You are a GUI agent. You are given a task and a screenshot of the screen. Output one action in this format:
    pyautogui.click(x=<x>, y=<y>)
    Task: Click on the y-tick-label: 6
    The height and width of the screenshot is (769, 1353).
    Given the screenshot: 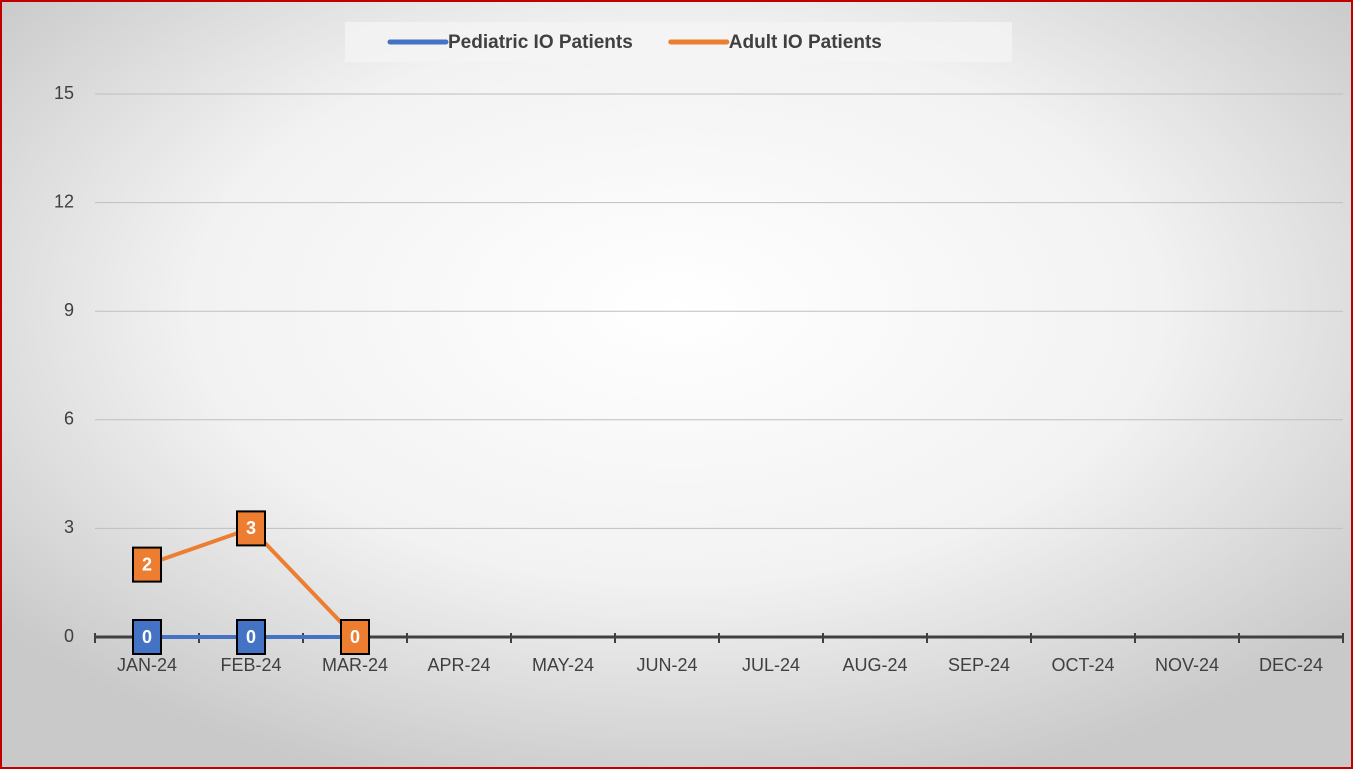 What is the action you would take?
    pyautogui.click(x=69, y=419)
    